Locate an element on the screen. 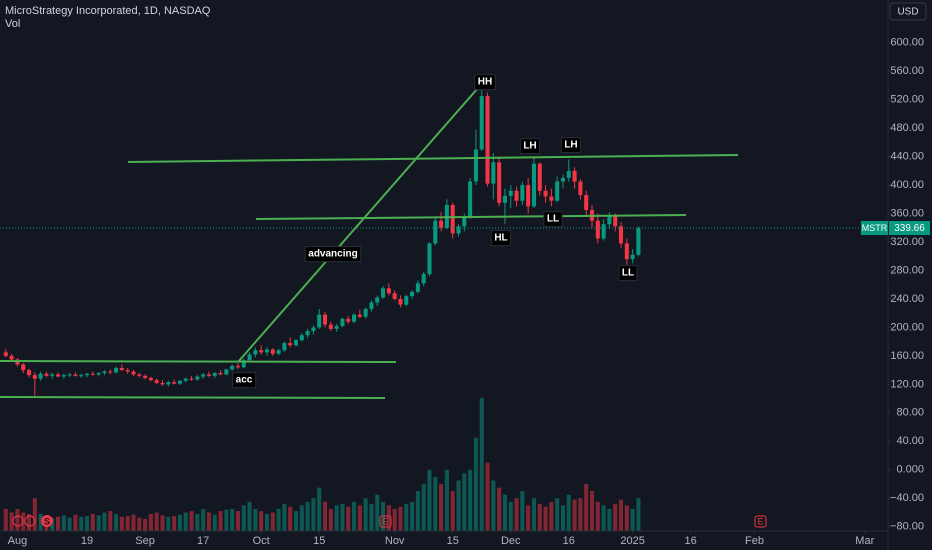 Image resolution: width=932 pixels, height=550 pixels. events: S E E is located at coordinates (389, 521).